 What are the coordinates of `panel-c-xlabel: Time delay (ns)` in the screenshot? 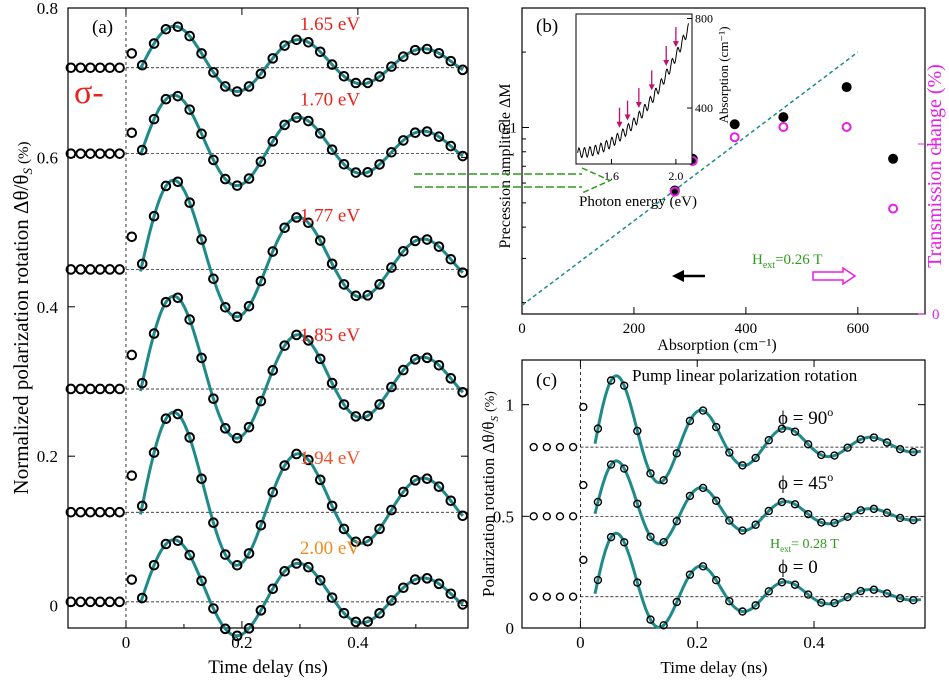 It's located at (713, 667).